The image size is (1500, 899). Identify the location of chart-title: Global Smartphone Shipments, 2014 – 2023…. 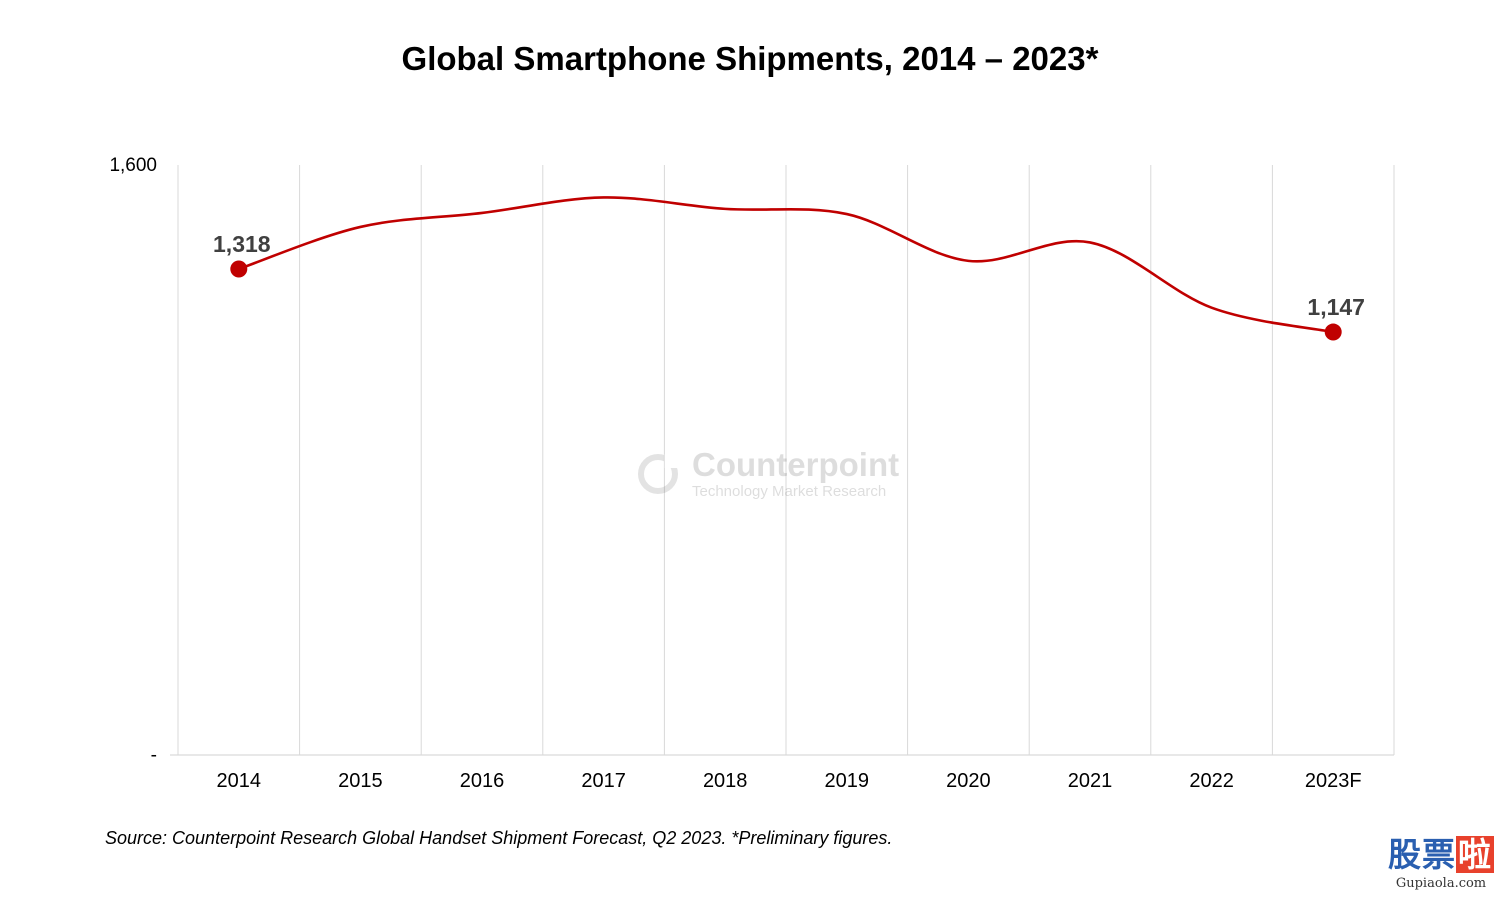
(750, 58).